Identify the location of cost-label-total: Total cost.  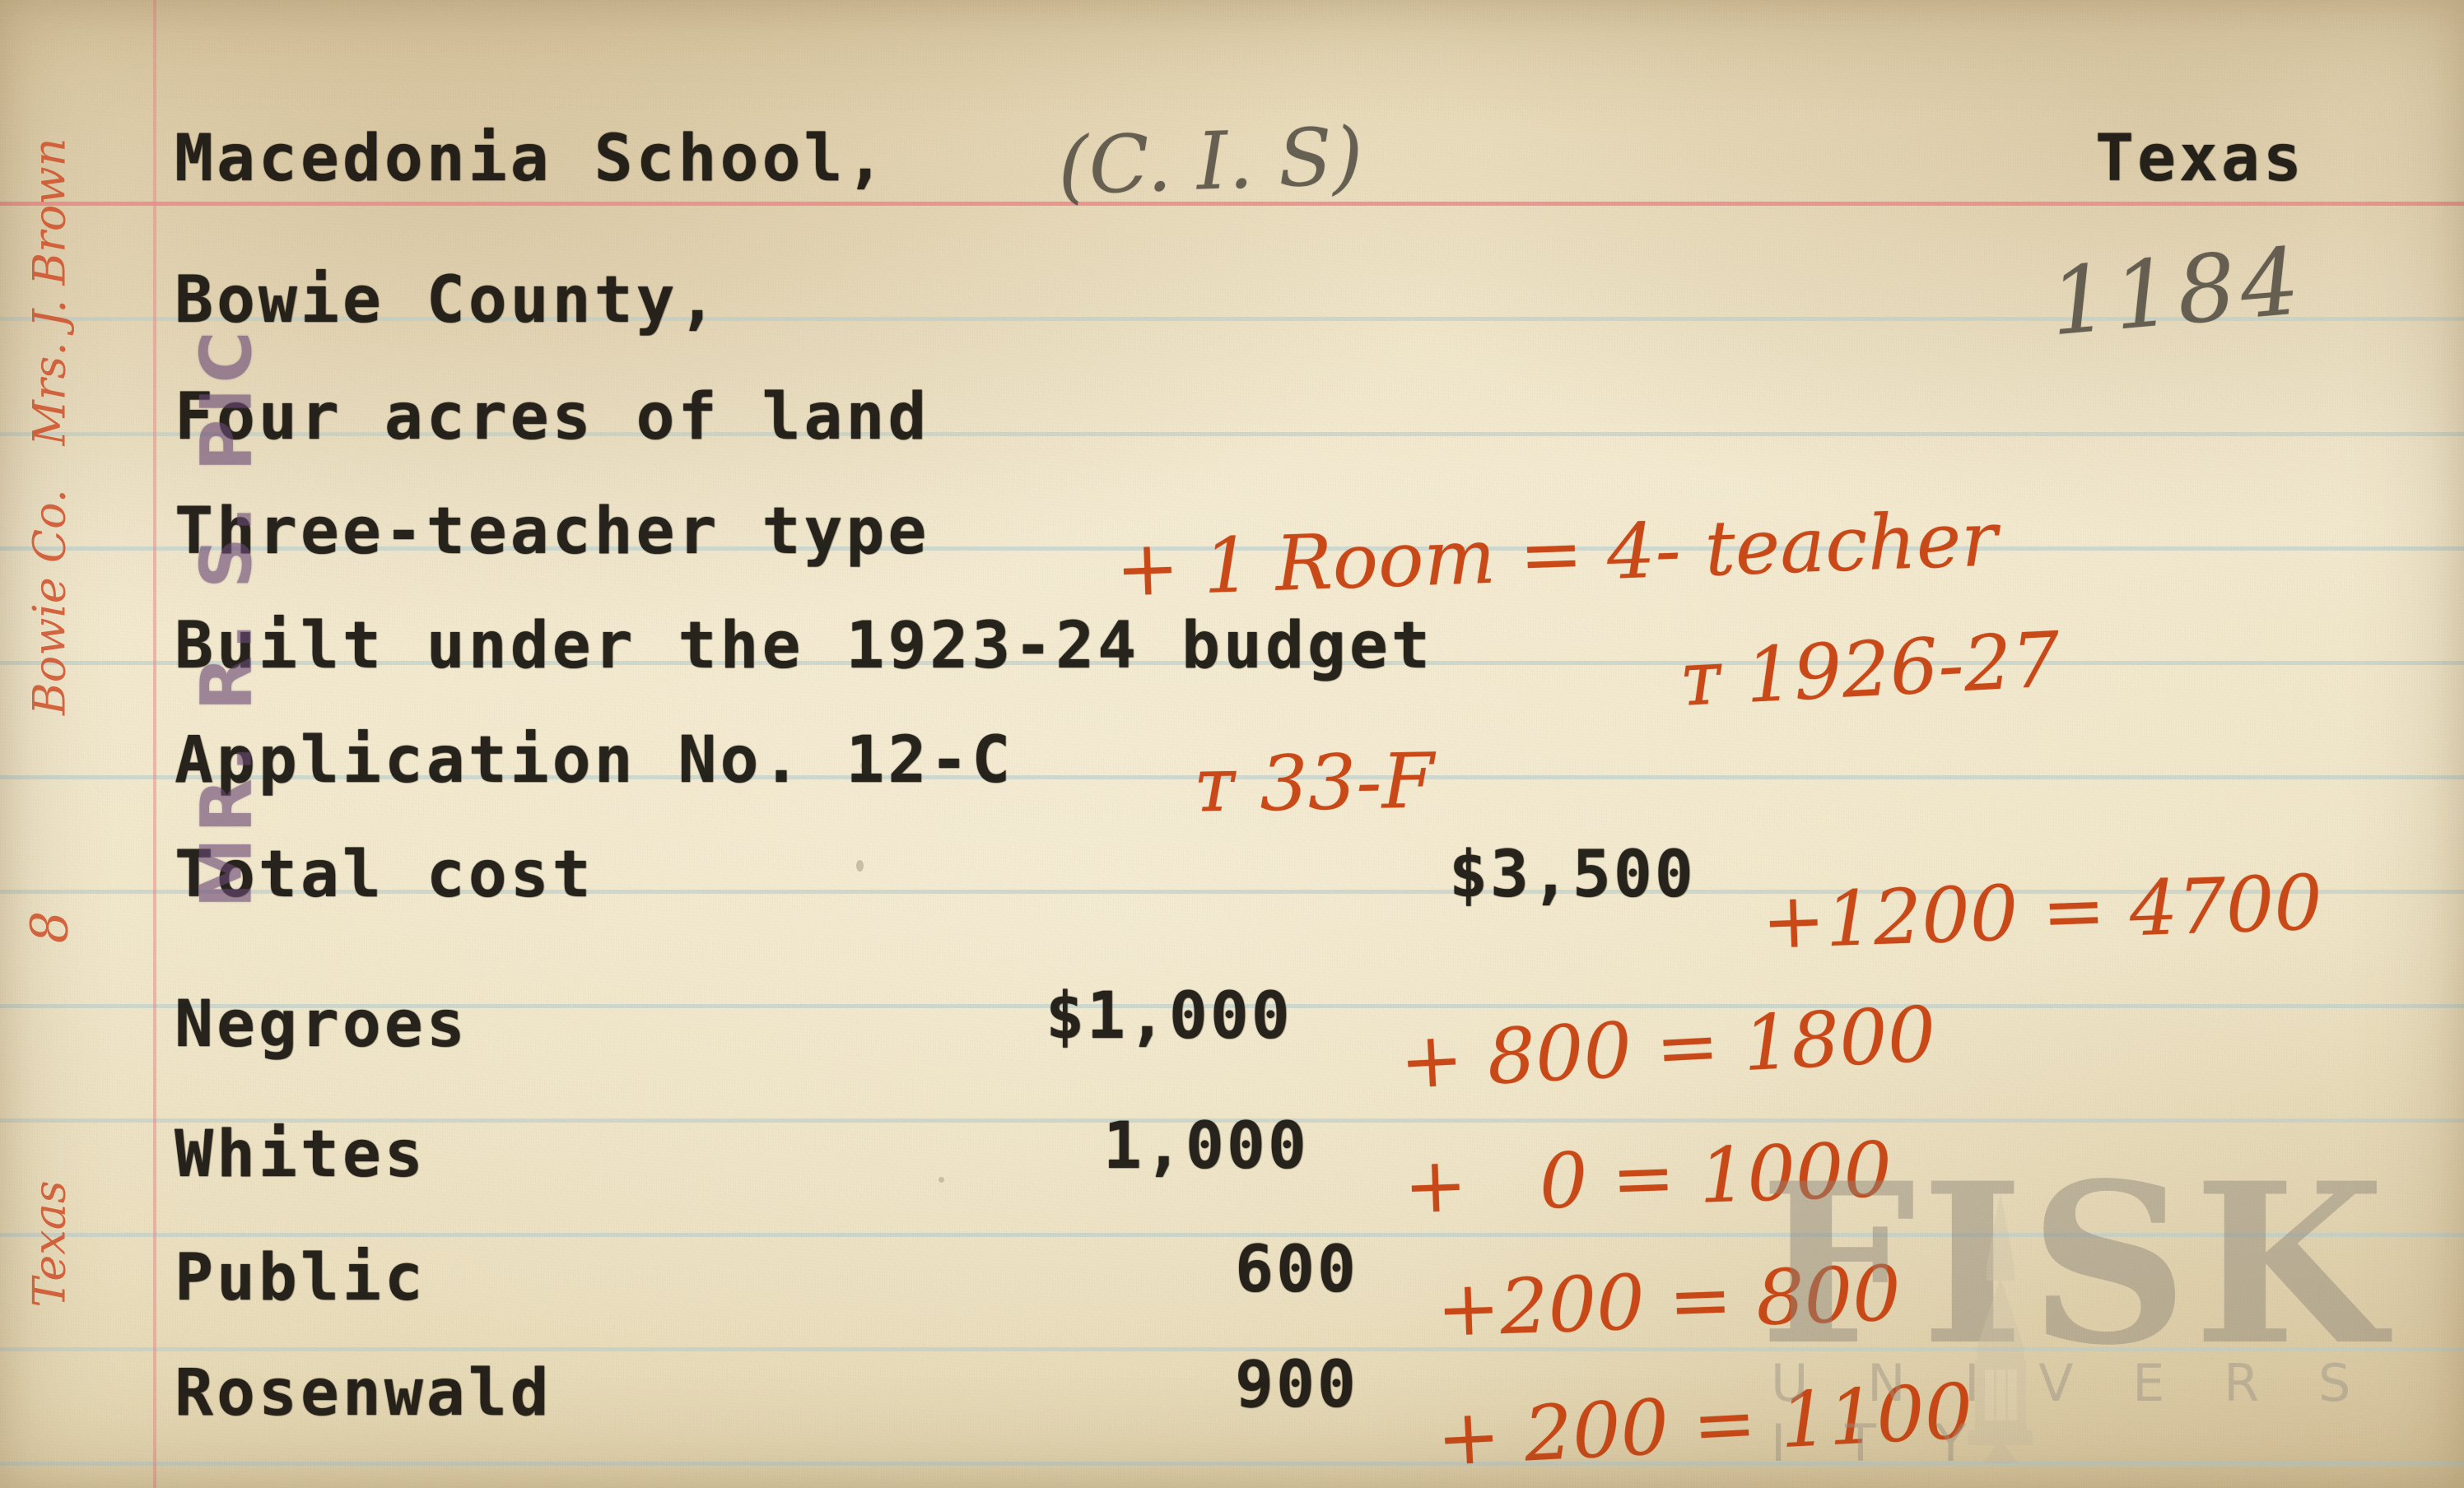
(385, 875).